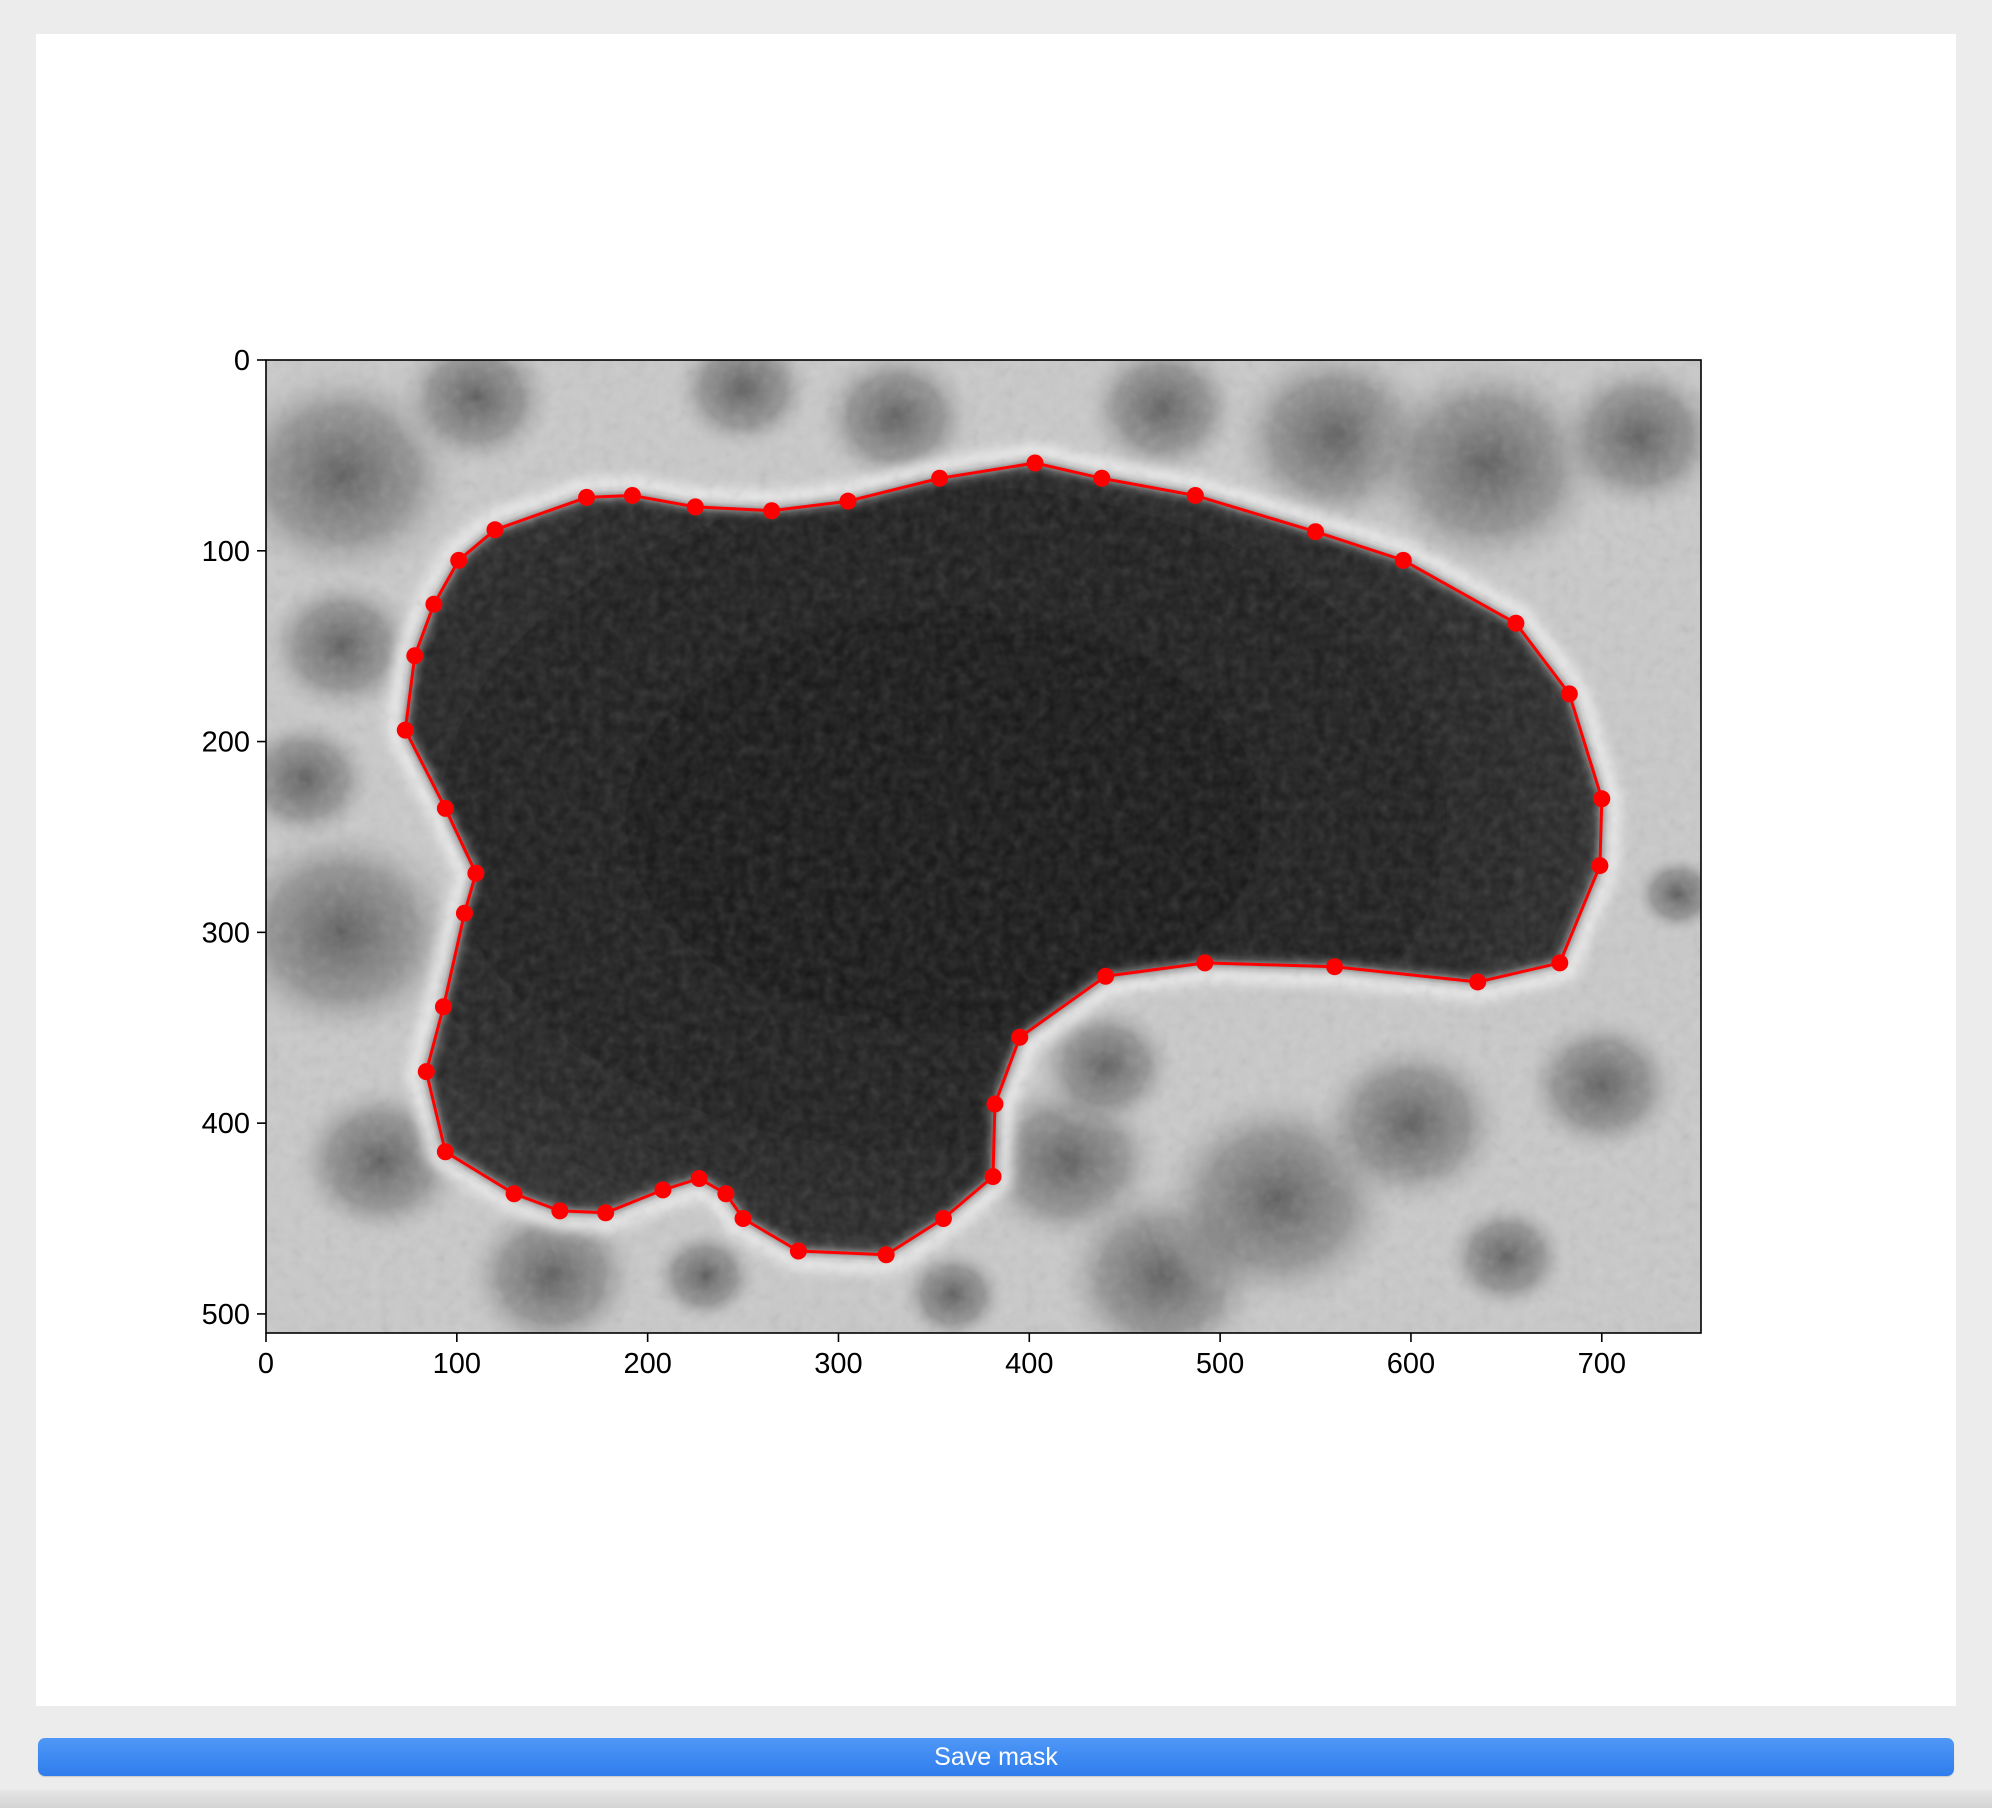 The height and width of the screenshot is (1808, 1992). I want to click on x-tick-label: 200, so click(647, 1364).